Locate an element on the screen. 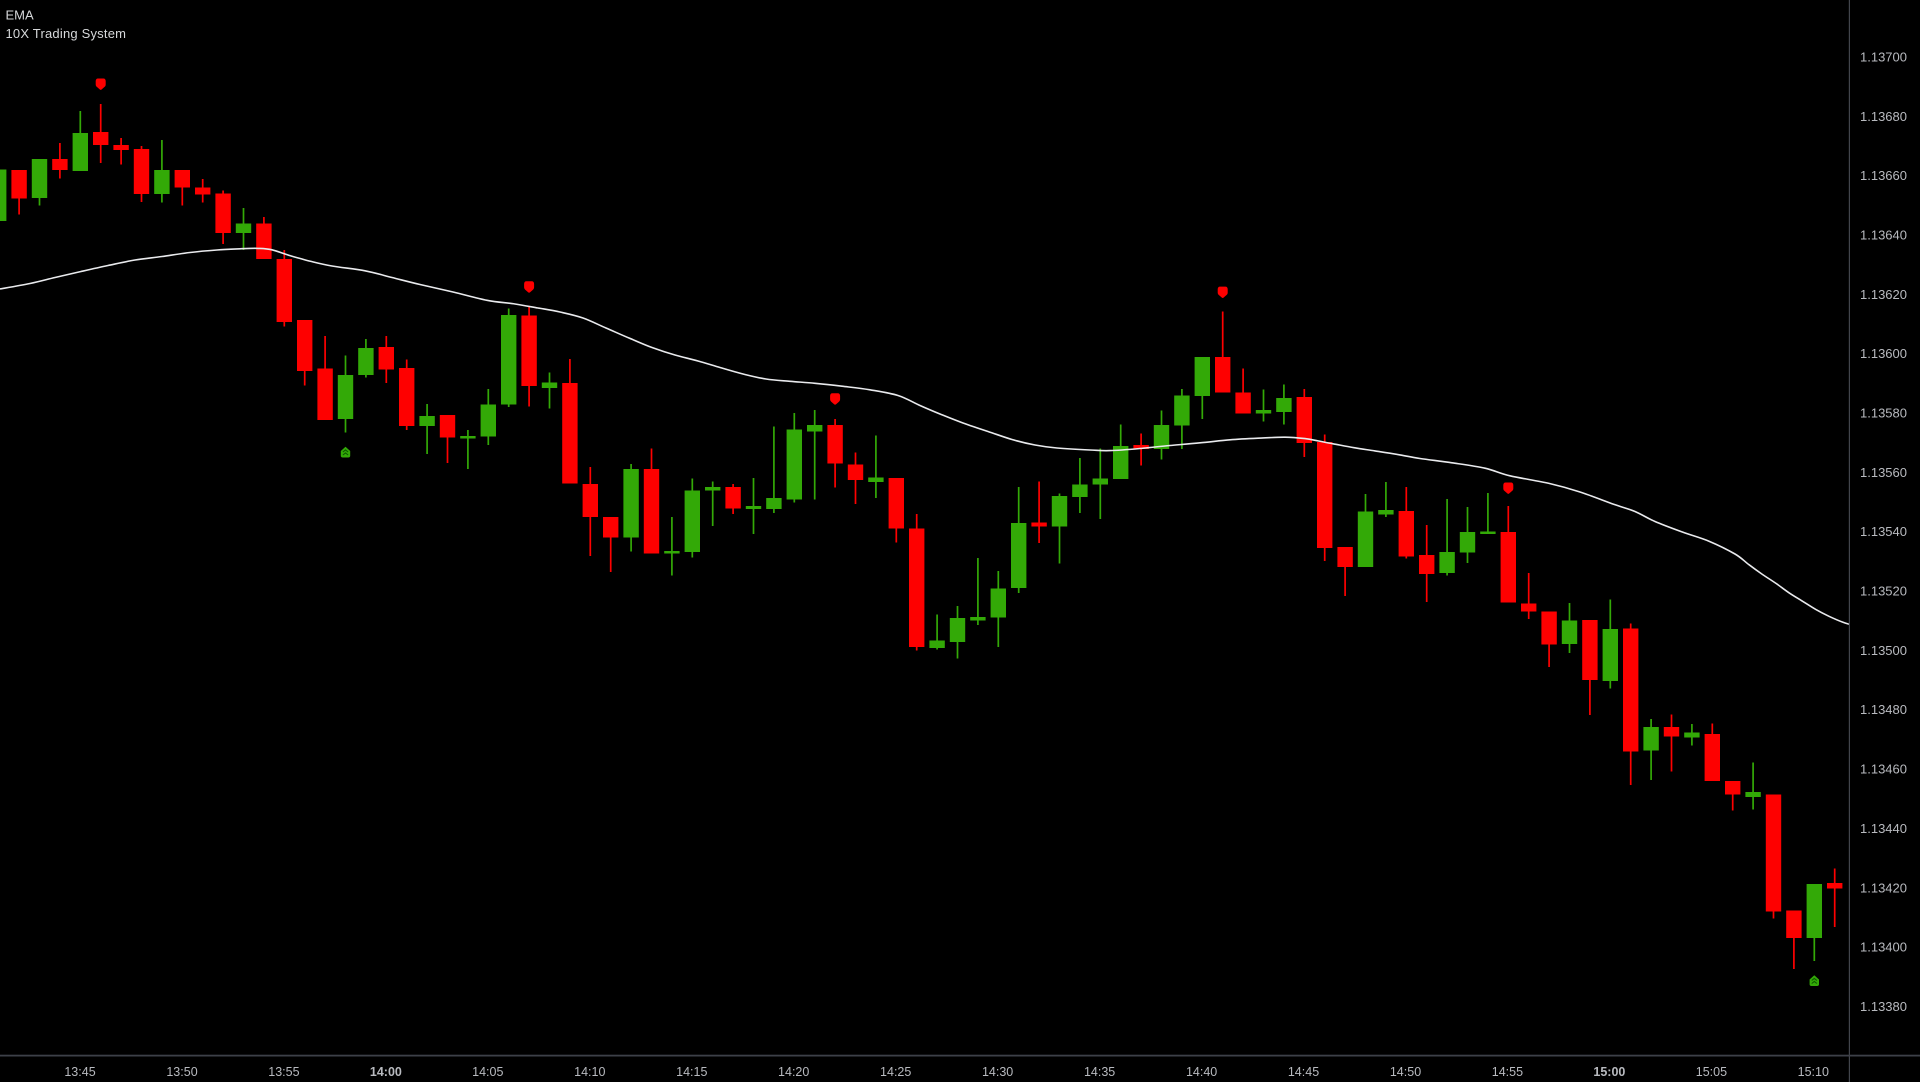 This screenshot has height=1082, width=1920. svg-text: 14:20 is located at coordinates (793, 1072).